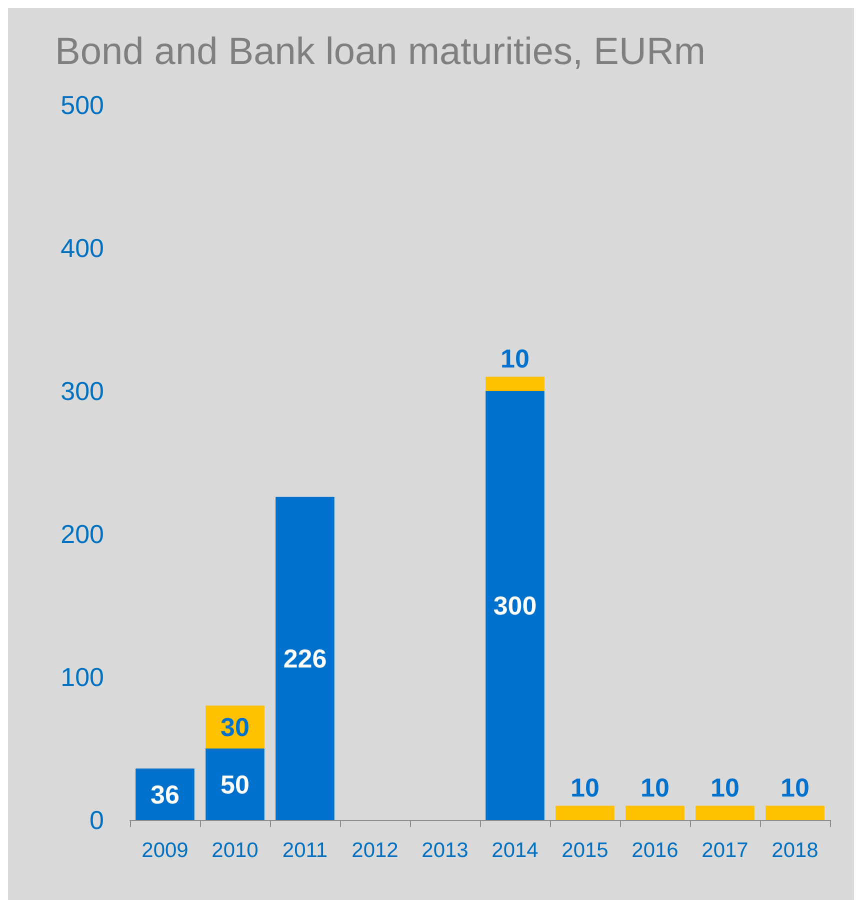  I want to click on x-tick-label: 2010, so click(235, 850).